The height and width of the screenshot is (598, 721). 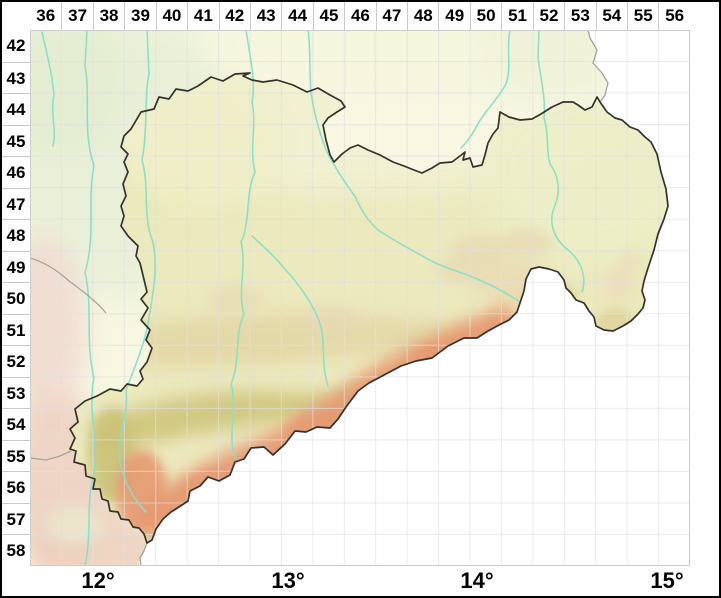 I want to click on col-header-41: 41, so click(x=202, y=16).